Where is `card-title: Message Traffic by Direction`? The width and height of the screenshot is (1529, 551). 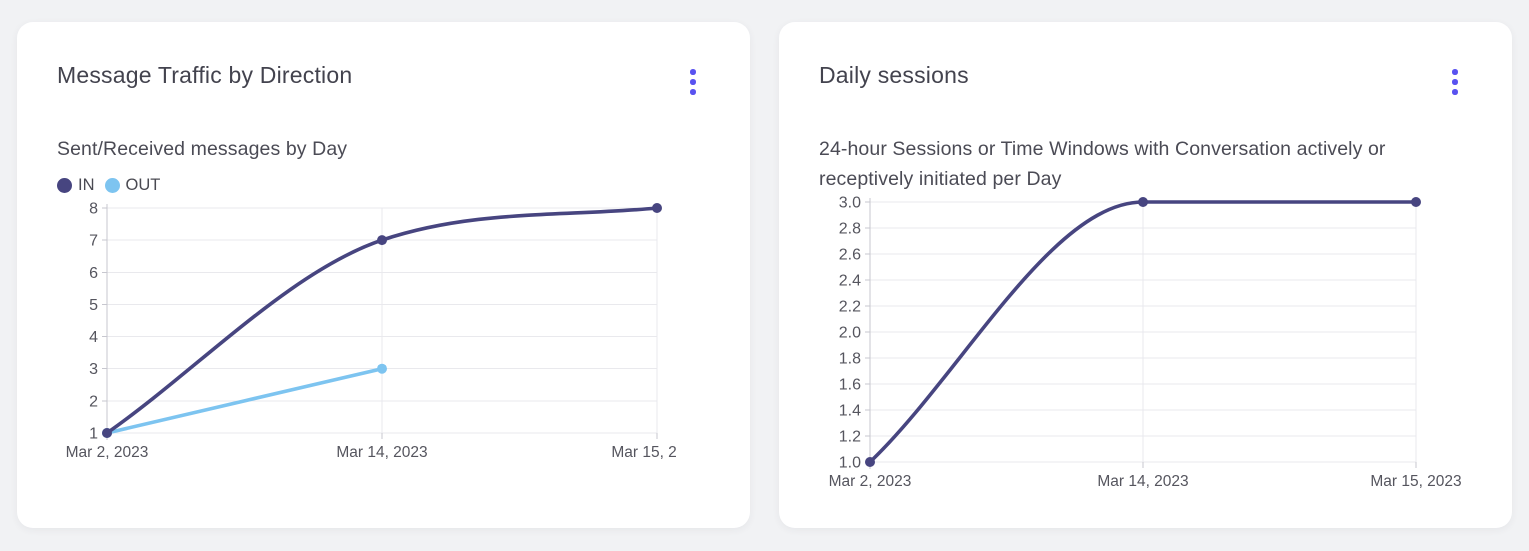 card-title: Message Traffic by Direction is located at coordinates (205, 75).